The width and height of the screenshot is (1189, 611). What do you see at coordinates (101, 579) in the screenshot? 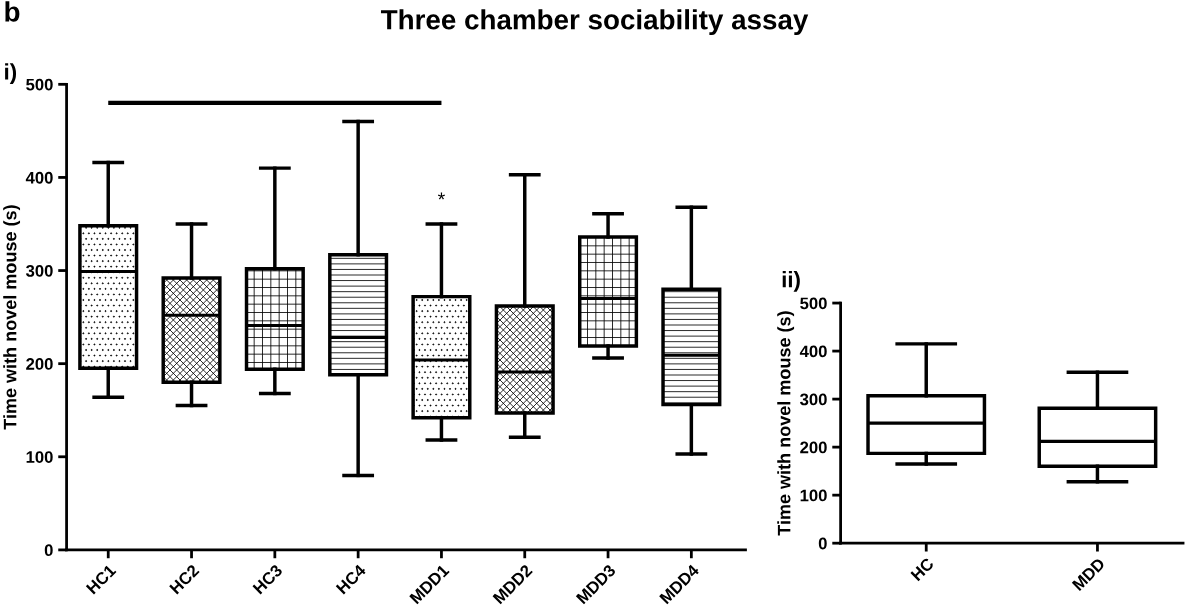
I see `x-tick-label: HC1` at bounding box center [101, 579].